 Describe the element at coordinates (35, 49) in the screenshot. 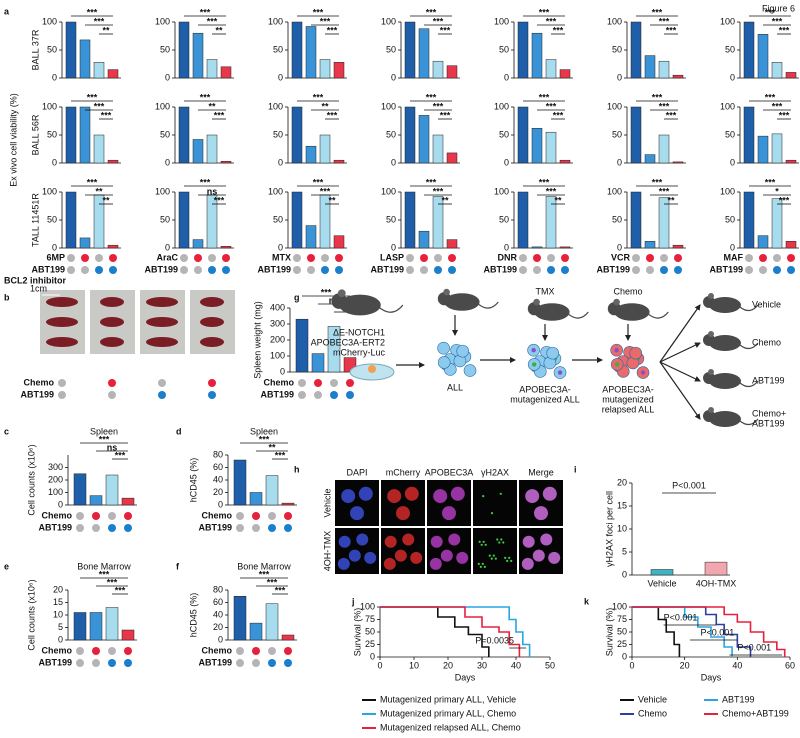

I see `row-label: BALL 37R` at that location.